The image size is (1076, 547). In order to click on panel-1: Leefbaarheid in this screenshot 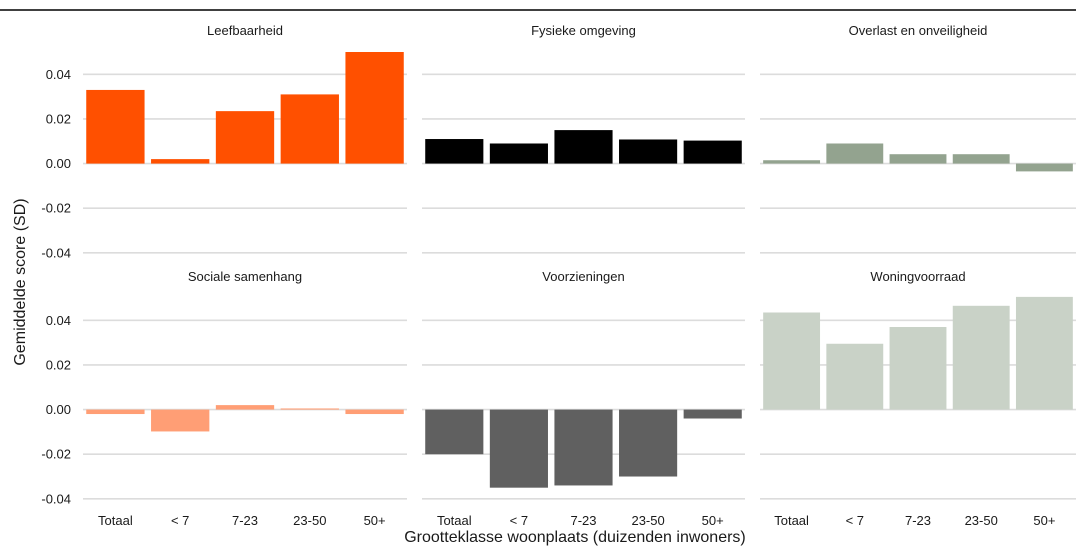, I will do `click(245, 138)`.